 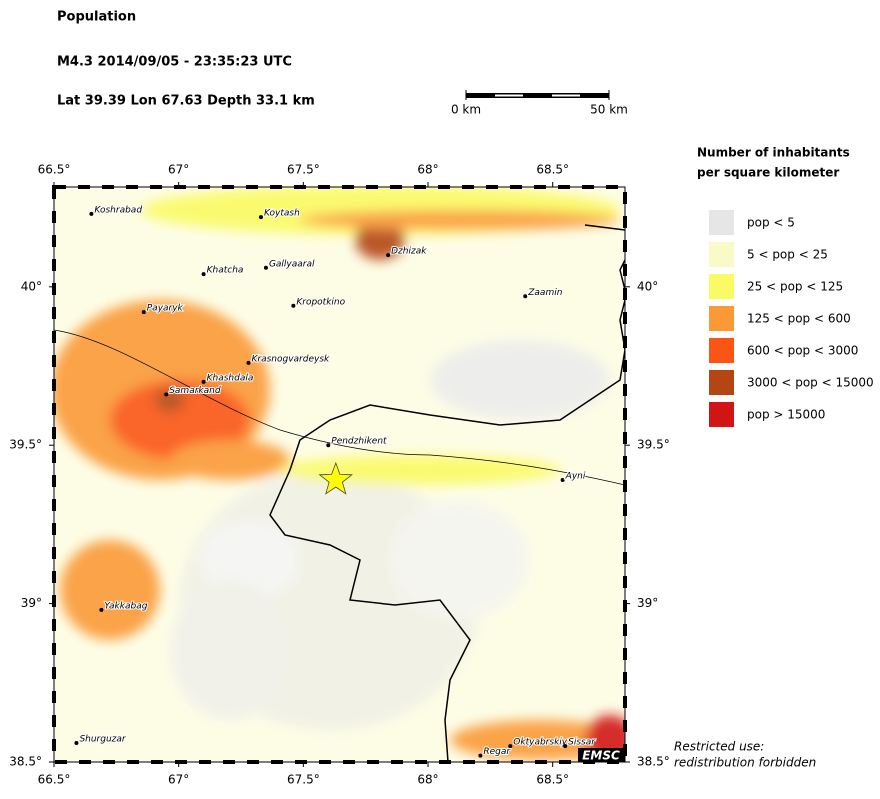 I want to click on logo: EMSC, so click(x=601, y=756).